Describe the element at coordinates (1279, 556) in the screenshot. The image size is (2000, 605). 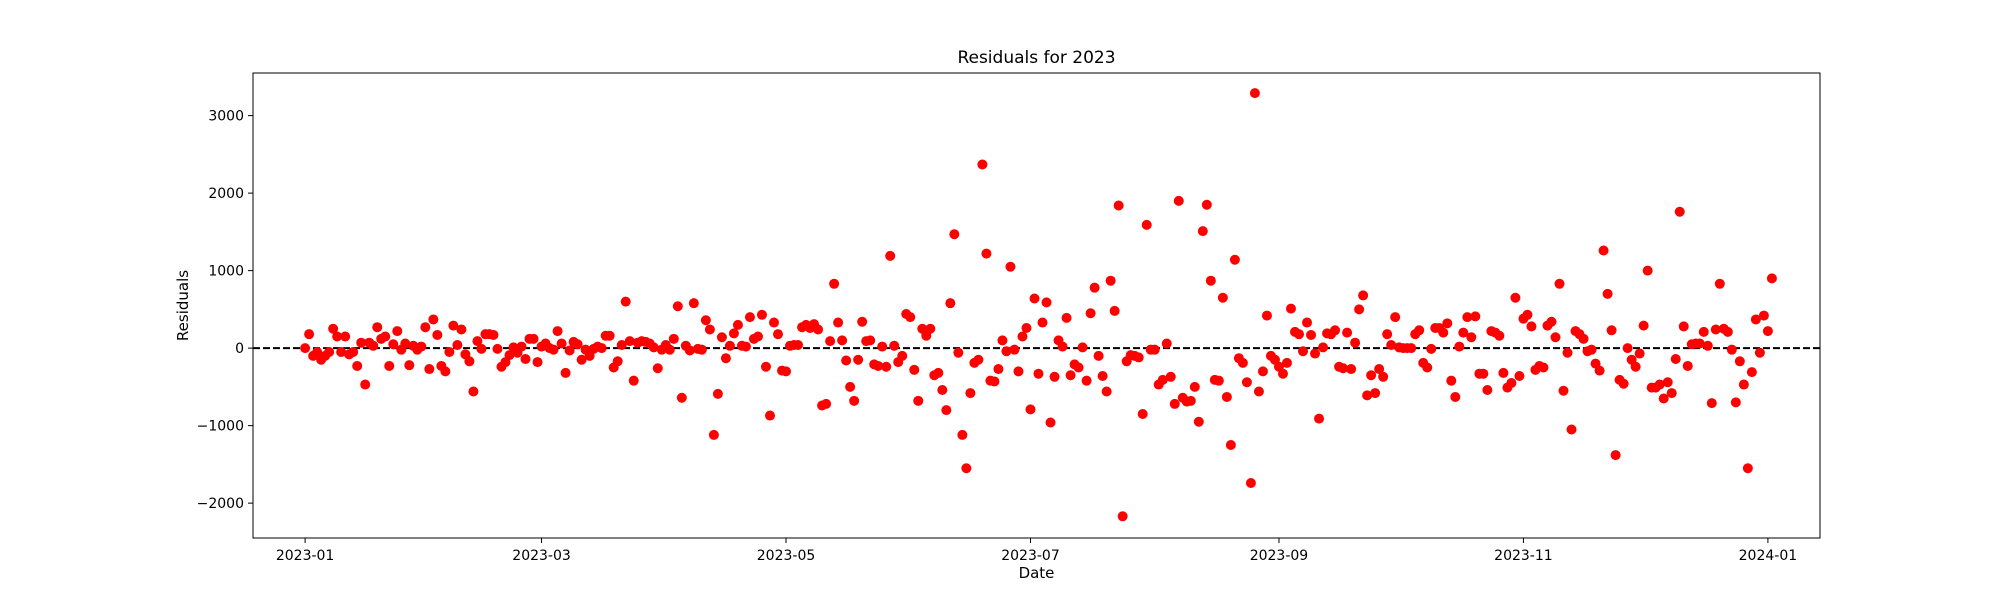
I see `x-tick-label: 2023-09` at that location.